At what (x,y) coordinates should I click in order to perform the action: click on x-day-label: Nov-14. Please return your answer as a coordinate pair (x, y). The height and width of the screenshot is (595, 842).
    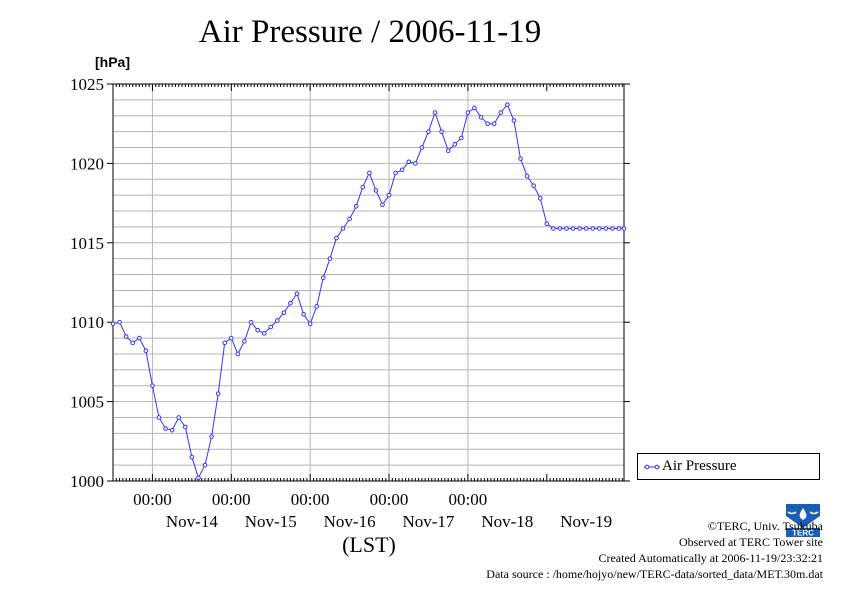
    Looking at the image, I should click on (192, 521).